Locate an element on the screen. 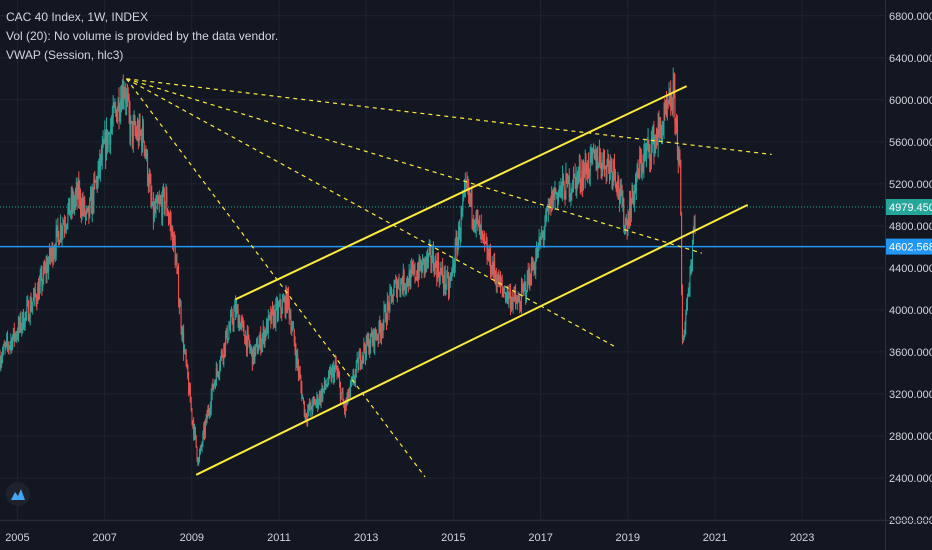  legend-vwap: VWAP (Session, hlc3) is located at coordinates (65, 55).